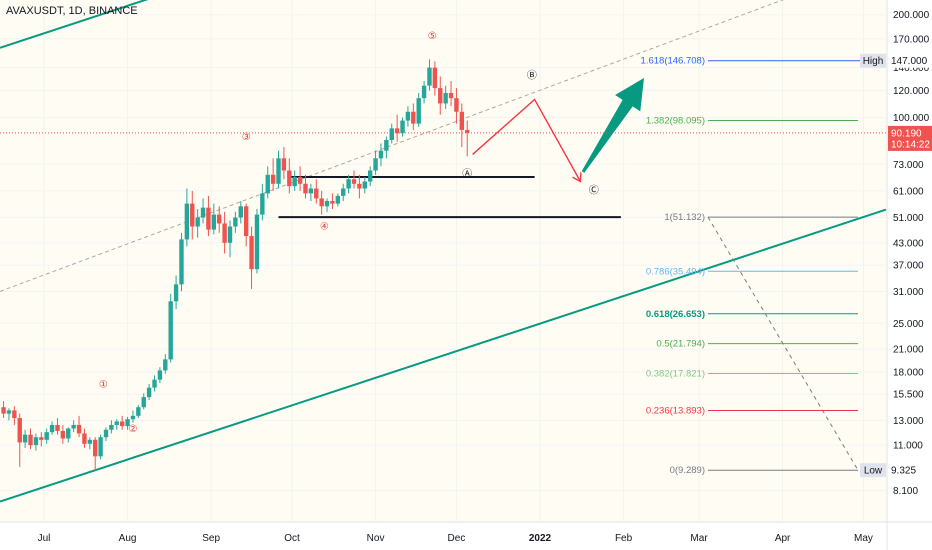 Image resolution: width=932 pixels, height=550 pixels. I want to click on tag-label-box, so click(873, 60).